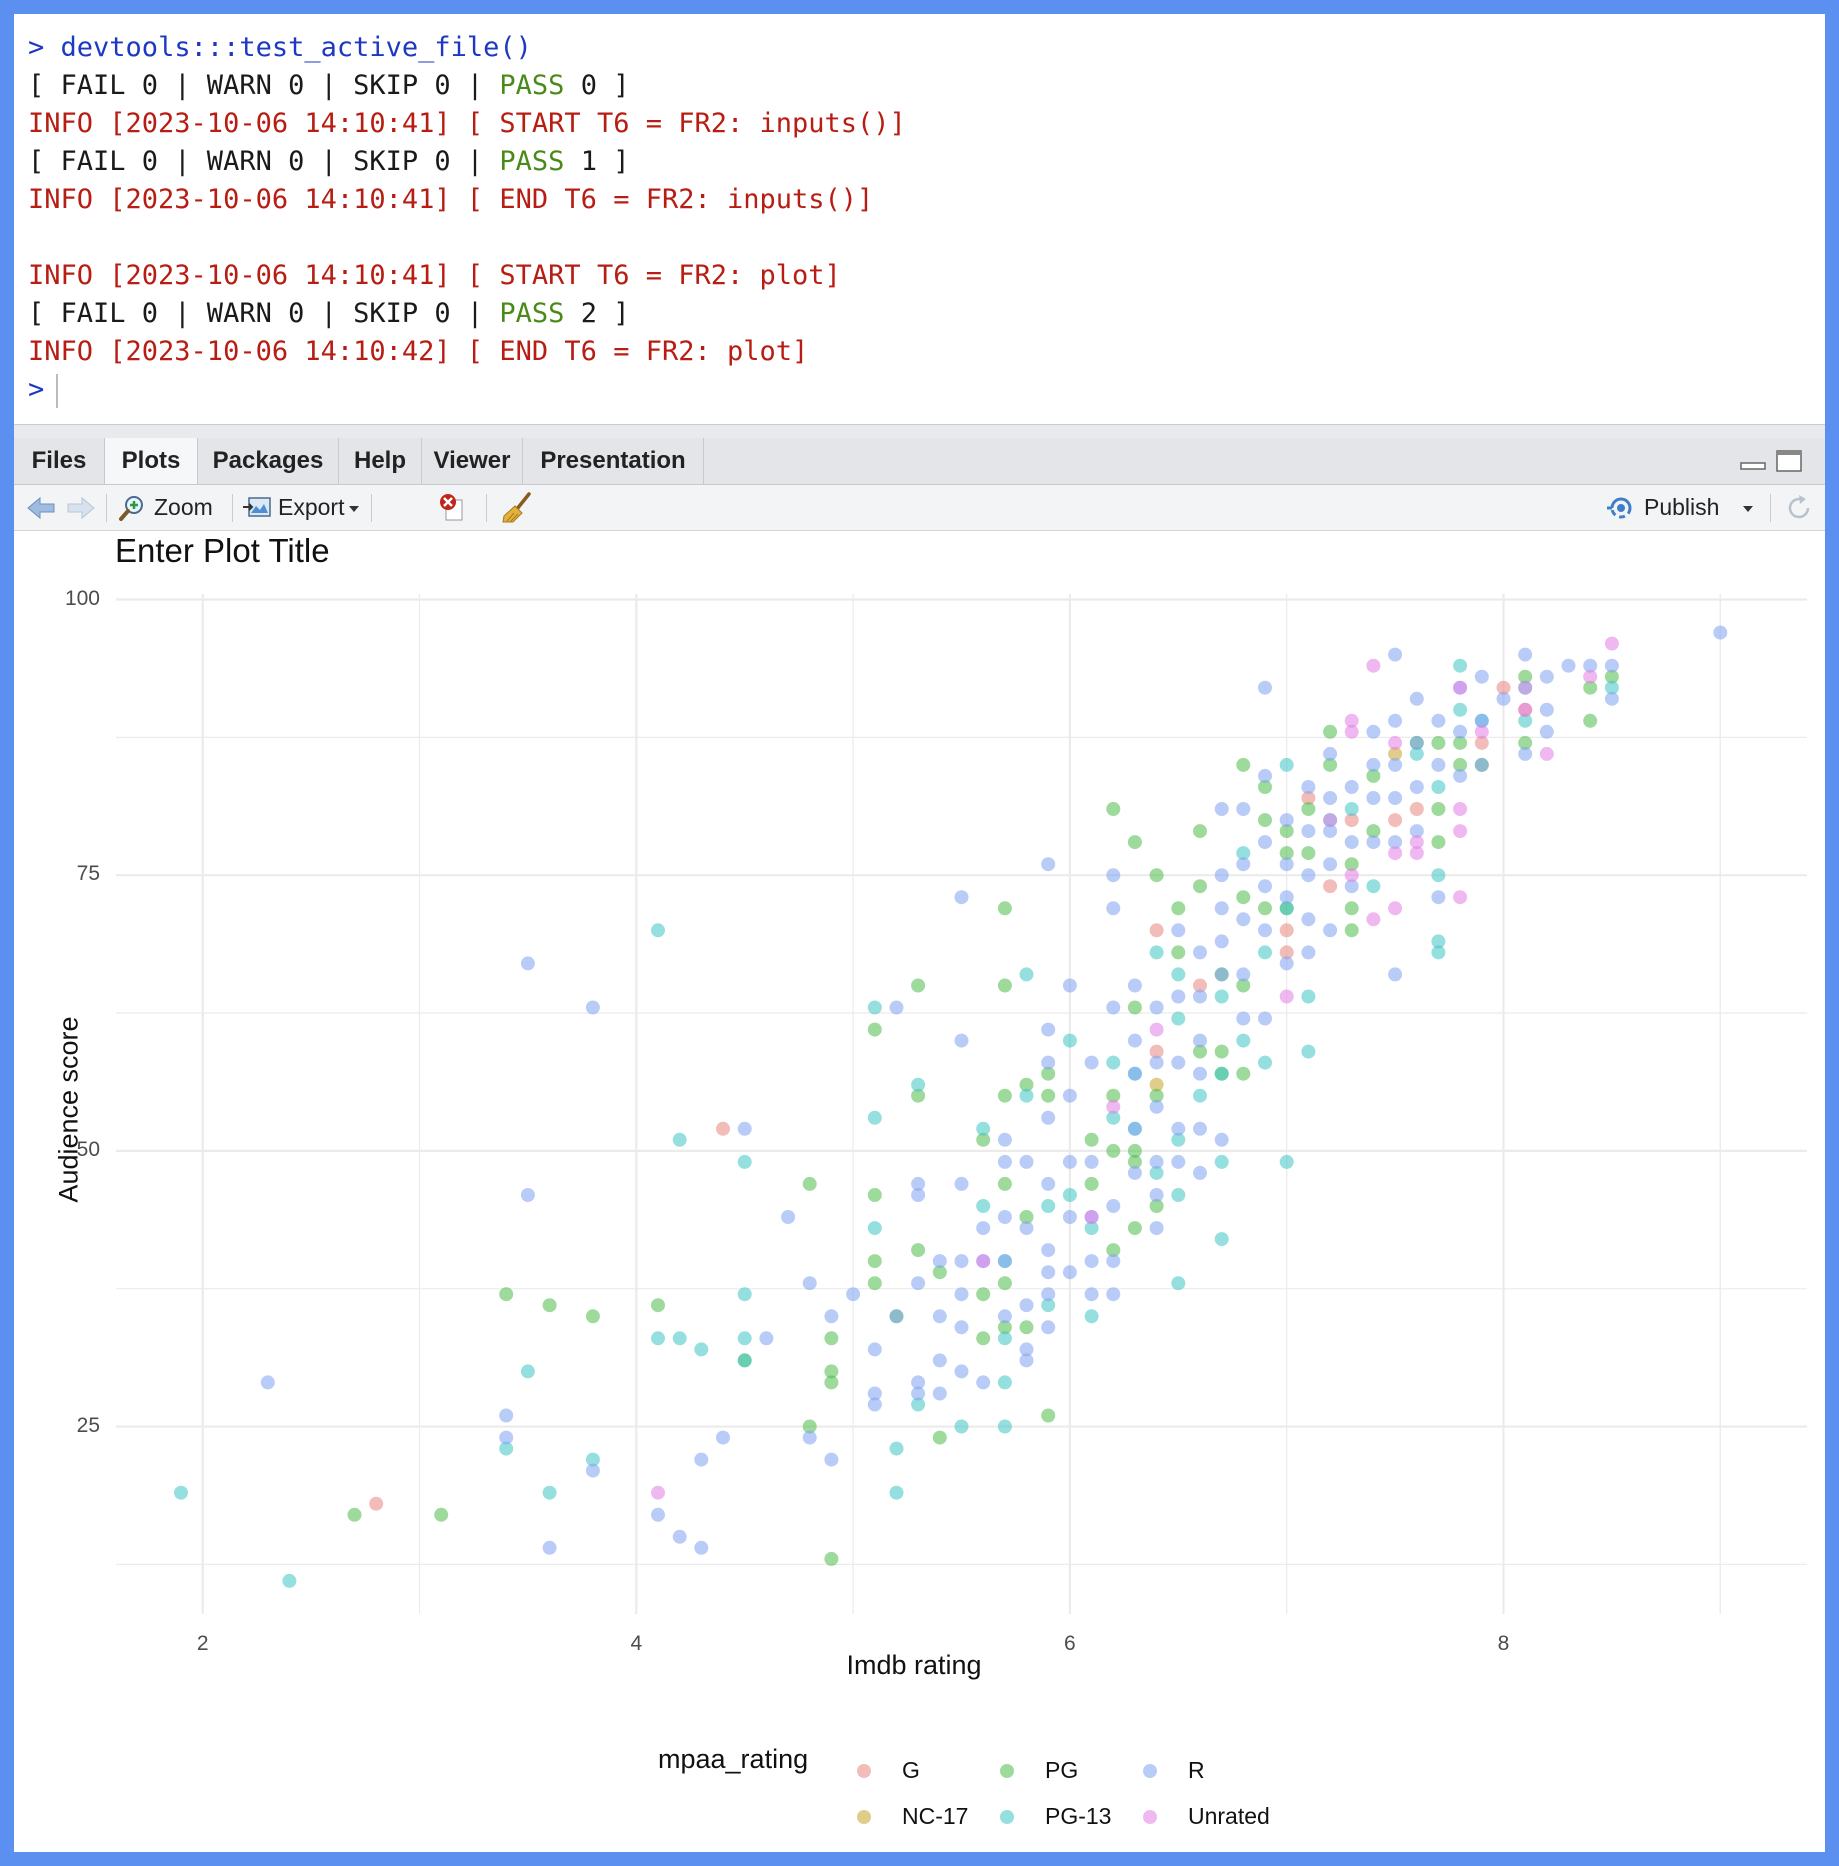 This screenshot has width=1839, height=1866. What do you see at coordinates (329, 313) in the screenshot?
I see `console-test-result-3: [ FAIL 0 | WARN 0 | SKIP 0 | PASS 2 ]` at bounding box center [329, 313].